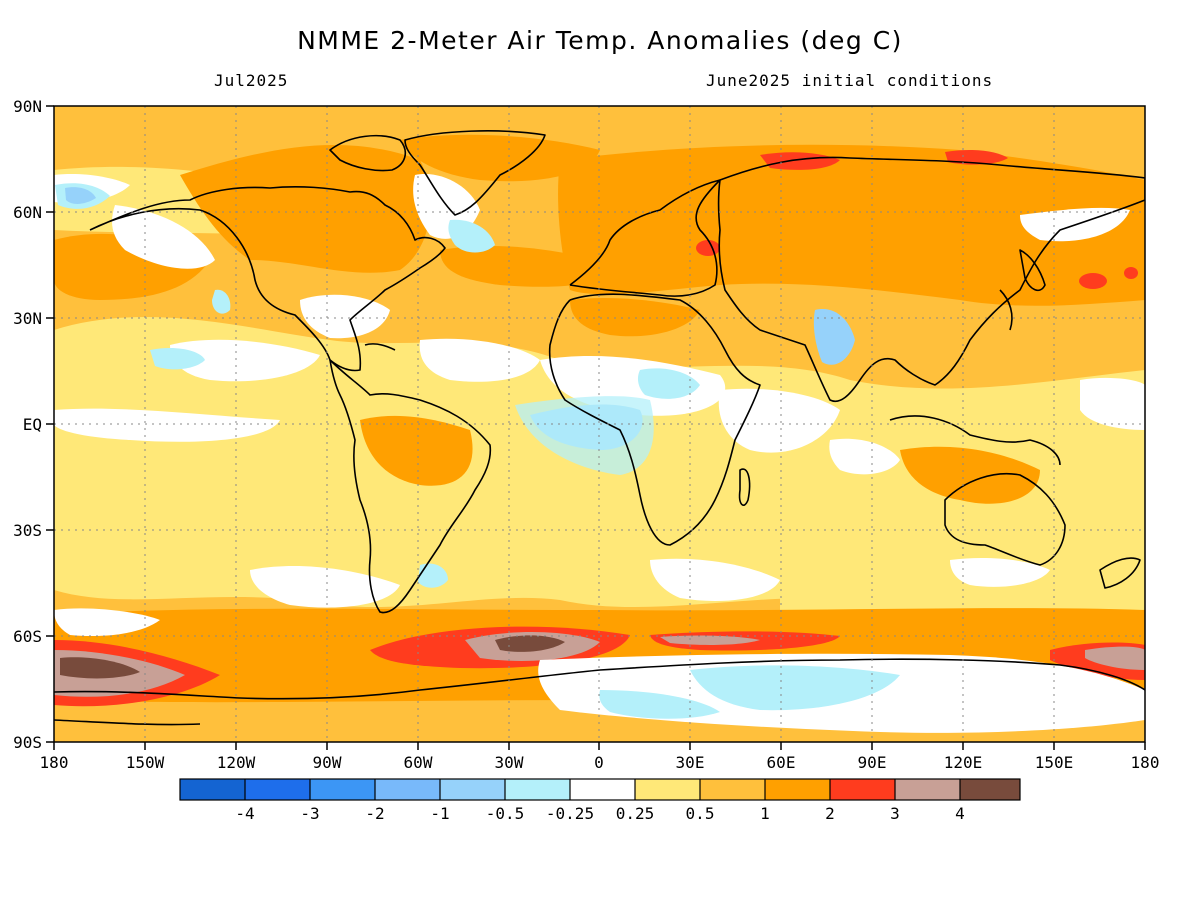  I want to click on colorbar-label: 0.25, so click(635, 813).